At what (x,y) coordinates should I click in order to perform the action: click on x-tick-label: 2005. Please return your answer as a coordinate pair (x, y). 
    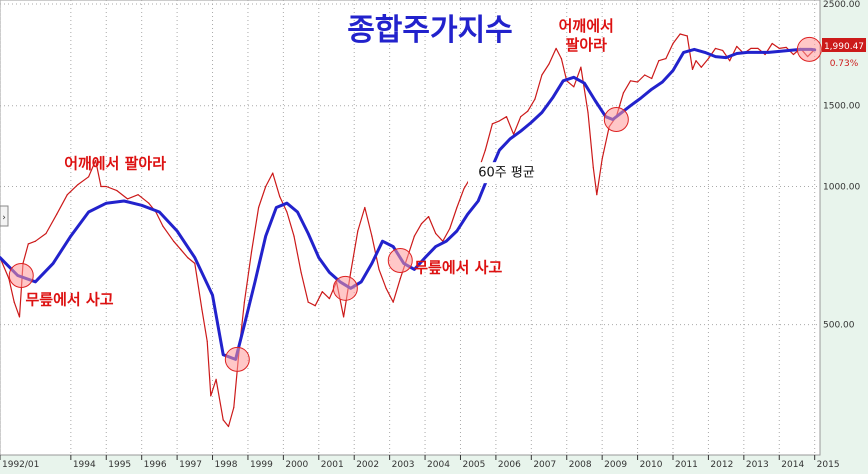
    Looking at the image, I should click on (473, 465).